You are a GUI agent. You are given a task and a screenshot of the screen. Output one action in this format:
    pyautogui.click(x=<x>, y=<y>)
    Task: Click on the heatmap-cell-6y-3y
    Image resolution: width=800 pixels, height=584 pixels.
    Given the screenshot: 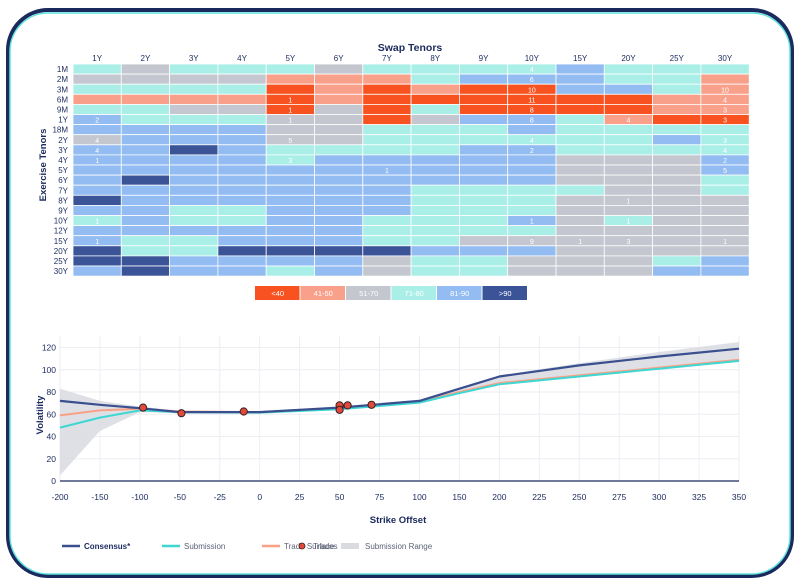 What is the action you would take?
    pyautogui.click(x=194, y=180)
    